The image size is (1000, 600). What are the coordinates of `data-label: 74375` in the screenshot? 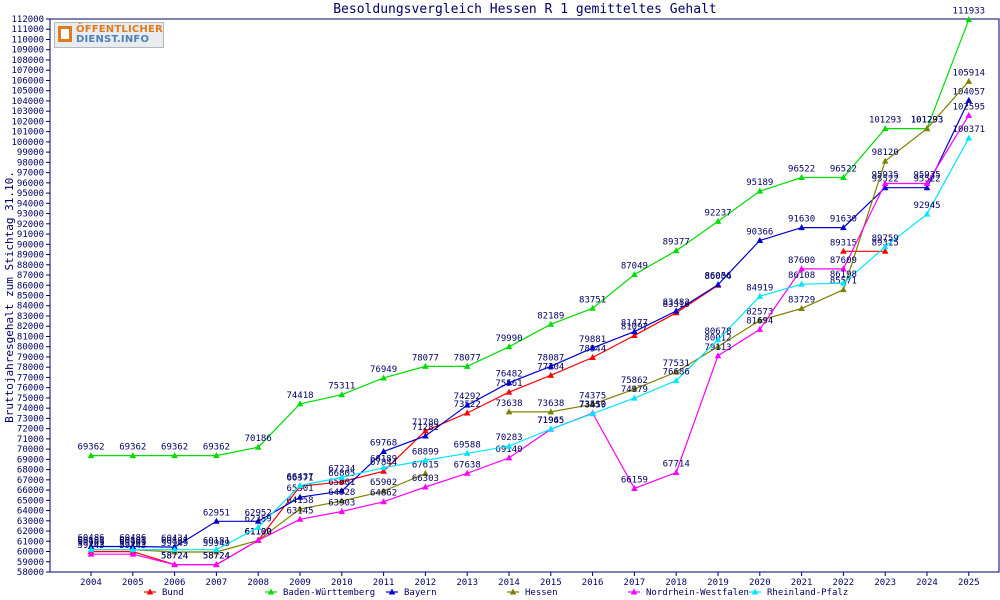 It's located at (592, 396).